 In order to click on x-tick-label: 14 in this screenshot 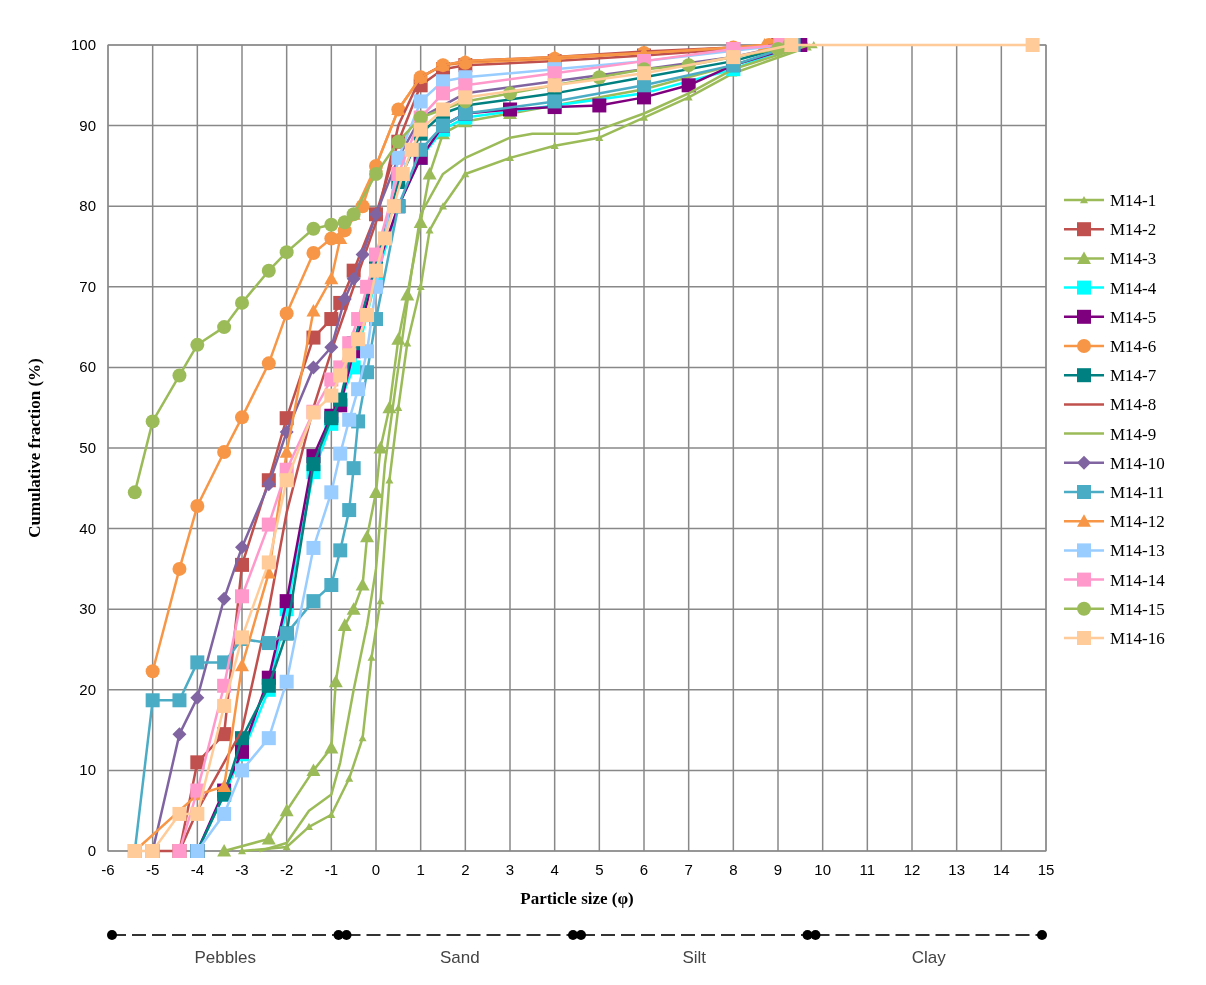, I will do `click(1001, 869)`.